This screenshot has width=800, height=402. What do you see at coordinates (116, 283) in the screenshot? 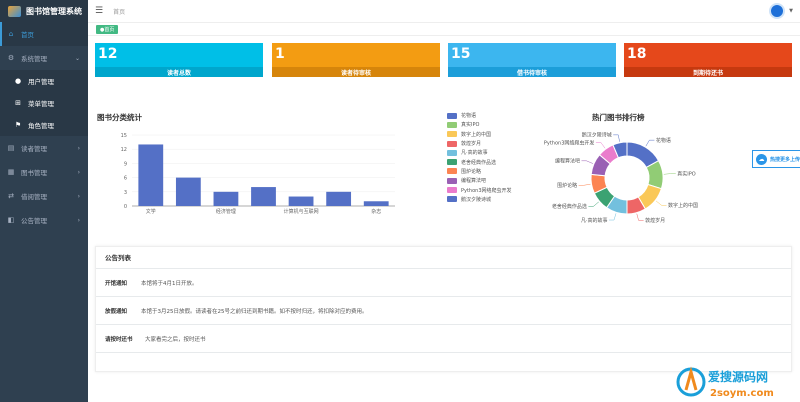
I see `notice-title: 开馆通知` at bounding box center [116, 283].